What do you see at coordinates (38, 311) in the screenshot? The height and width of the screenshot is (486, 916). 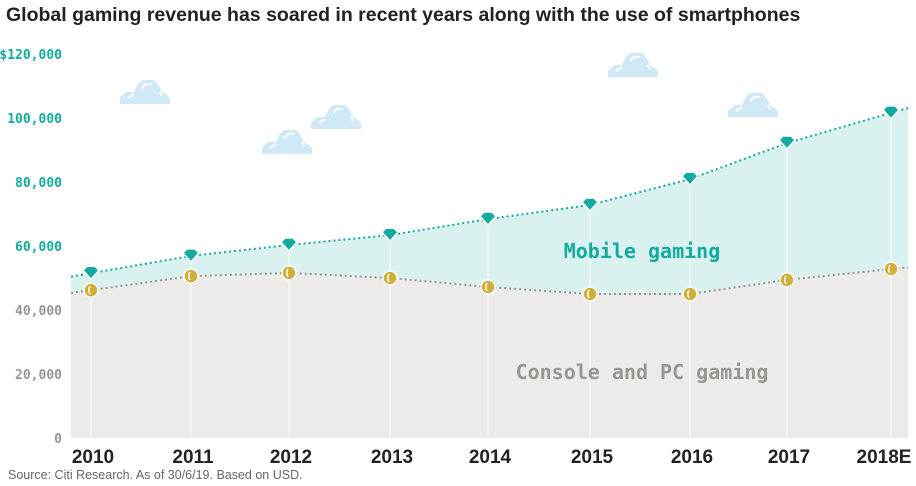 I see `y-tick-label: 40,000` at bounding box center [38, 311].